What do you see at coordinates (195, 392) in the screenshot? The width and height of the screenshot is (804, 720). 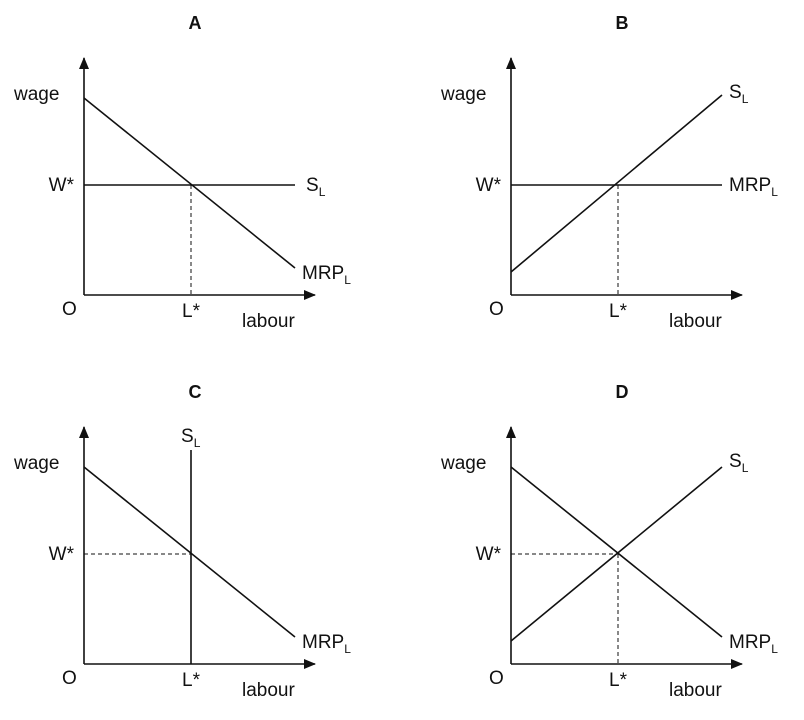 I see `panel-title: C` at bounding box center [195, 392].